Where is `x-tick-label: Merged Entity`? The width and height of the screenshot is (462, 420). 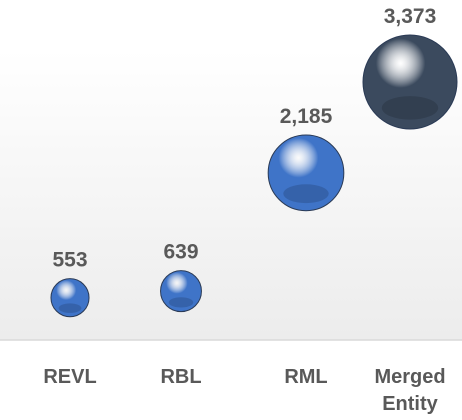 x-tick-label: Merged Entity is located at coordinates (410, 390).